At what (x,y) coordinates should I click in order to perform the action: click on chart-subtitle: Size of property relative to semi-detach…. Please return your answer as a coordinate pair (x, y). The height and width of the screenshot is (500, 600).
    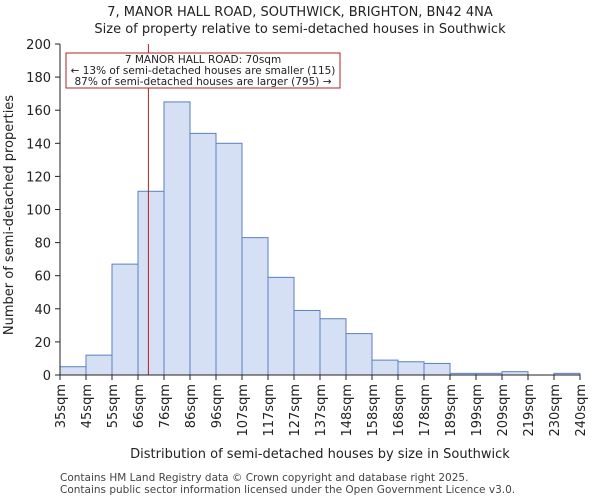
    Looking at the image, I should click on (300, 29).